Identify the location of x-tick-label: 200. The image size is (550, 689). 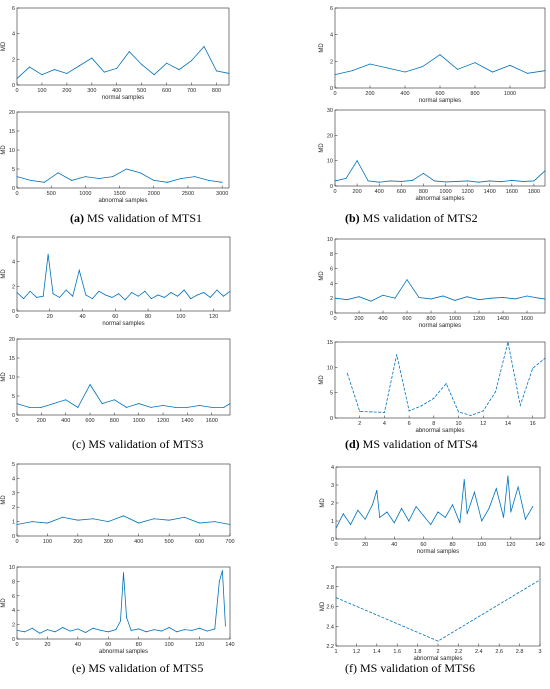
(369, 94).